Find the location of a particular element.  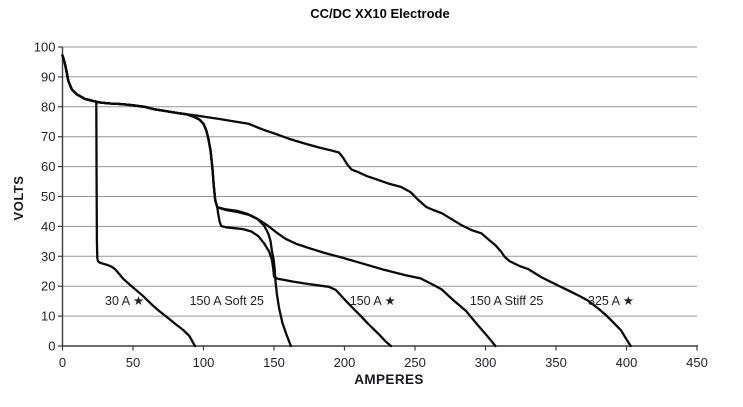

y-tick-label-20: 20 is located at coordinates (48, 286).